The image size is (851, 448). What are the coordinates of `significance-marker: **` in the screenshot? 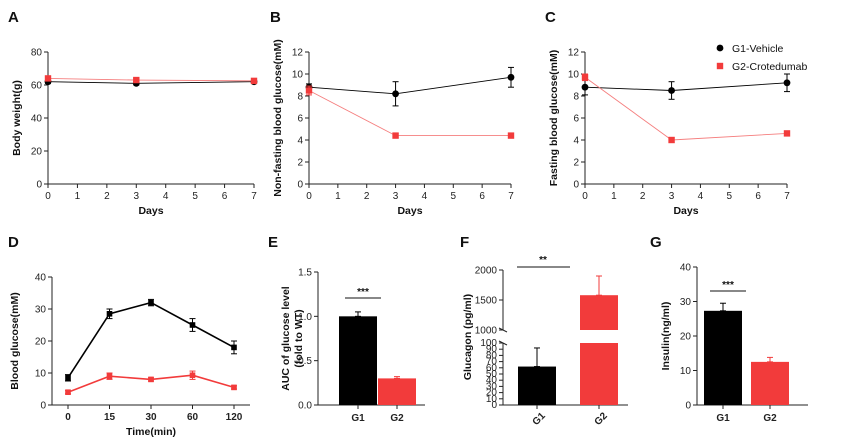 It's located at (543, 260).